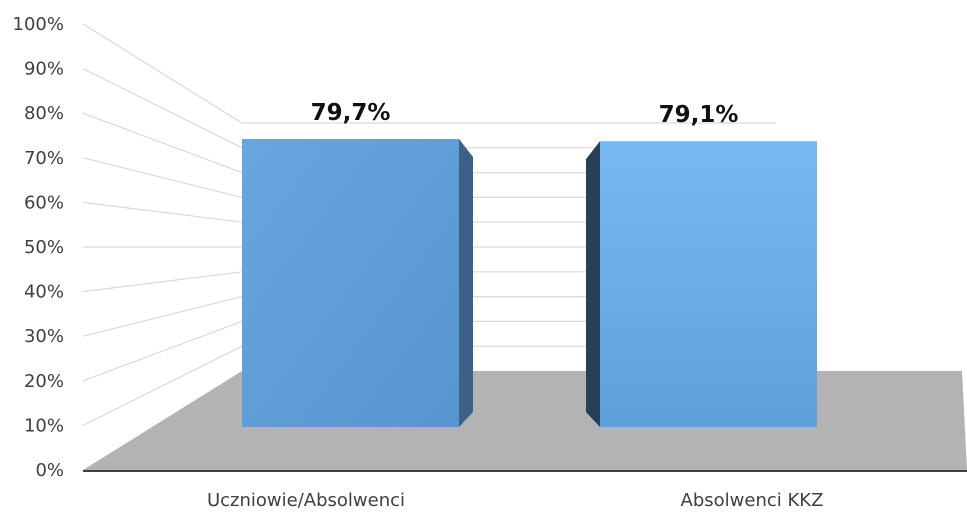  What do you see at coordinates (44, 113) in the screenshot?
I see `y-tick-label: 80%` at bounding box center [44, 113].